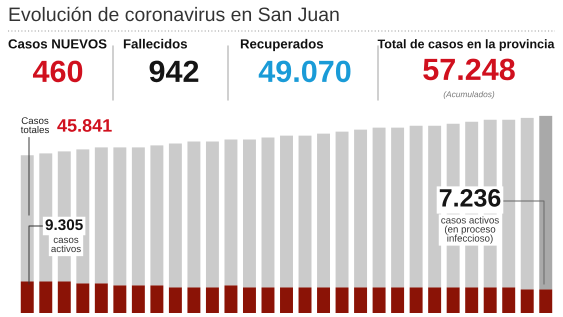 Image resolution: width=563 pixels, height=317 pixels. What do you see at coordinates (155, 43) in the screenshot?
I see `text: Fallecidos` at bounding box center [155, 43].